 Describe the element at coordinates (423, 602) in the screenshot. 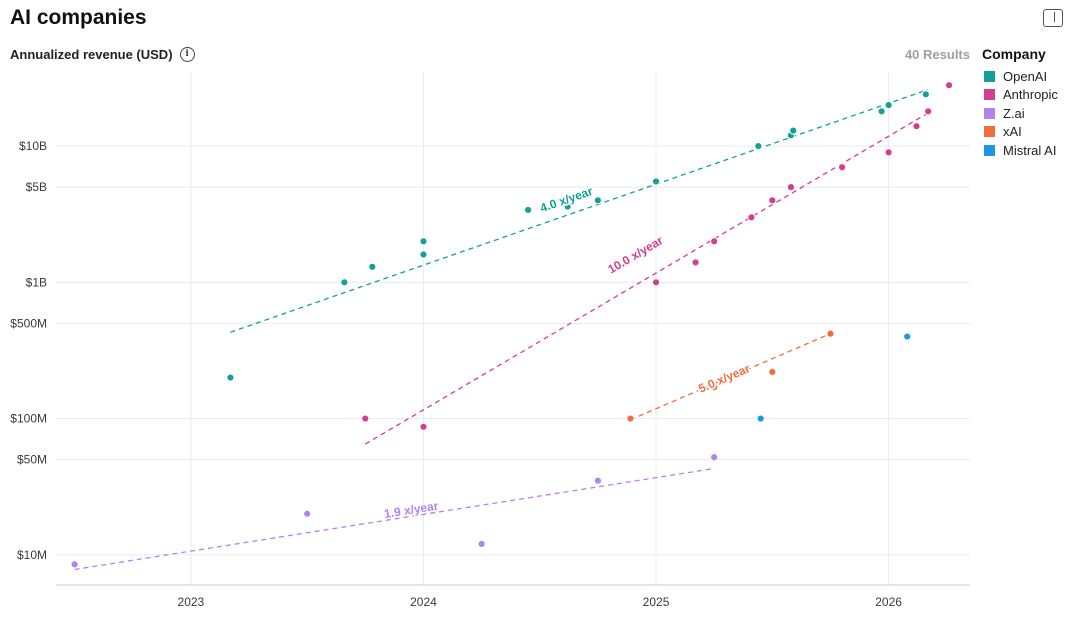

I see `x-tick-label: 2024` at that location.